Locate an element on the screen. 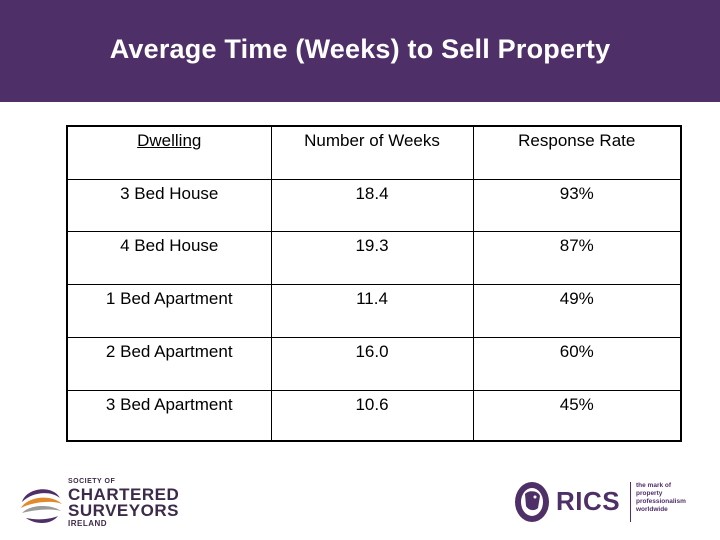 The height and width of the screenshot is (540, 720). scs-line2: CHARTERED is located at coordinates (124, 494).